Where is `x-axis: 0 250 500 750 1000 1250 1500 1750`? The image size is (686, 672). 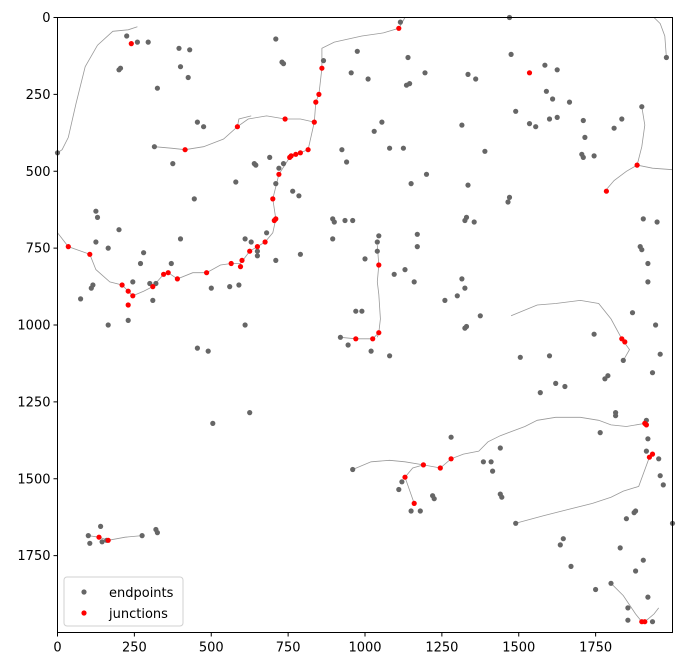 x-axis: 0 250 500 750 1000 1250 1500 1750 is located at coordinates (332, 644).